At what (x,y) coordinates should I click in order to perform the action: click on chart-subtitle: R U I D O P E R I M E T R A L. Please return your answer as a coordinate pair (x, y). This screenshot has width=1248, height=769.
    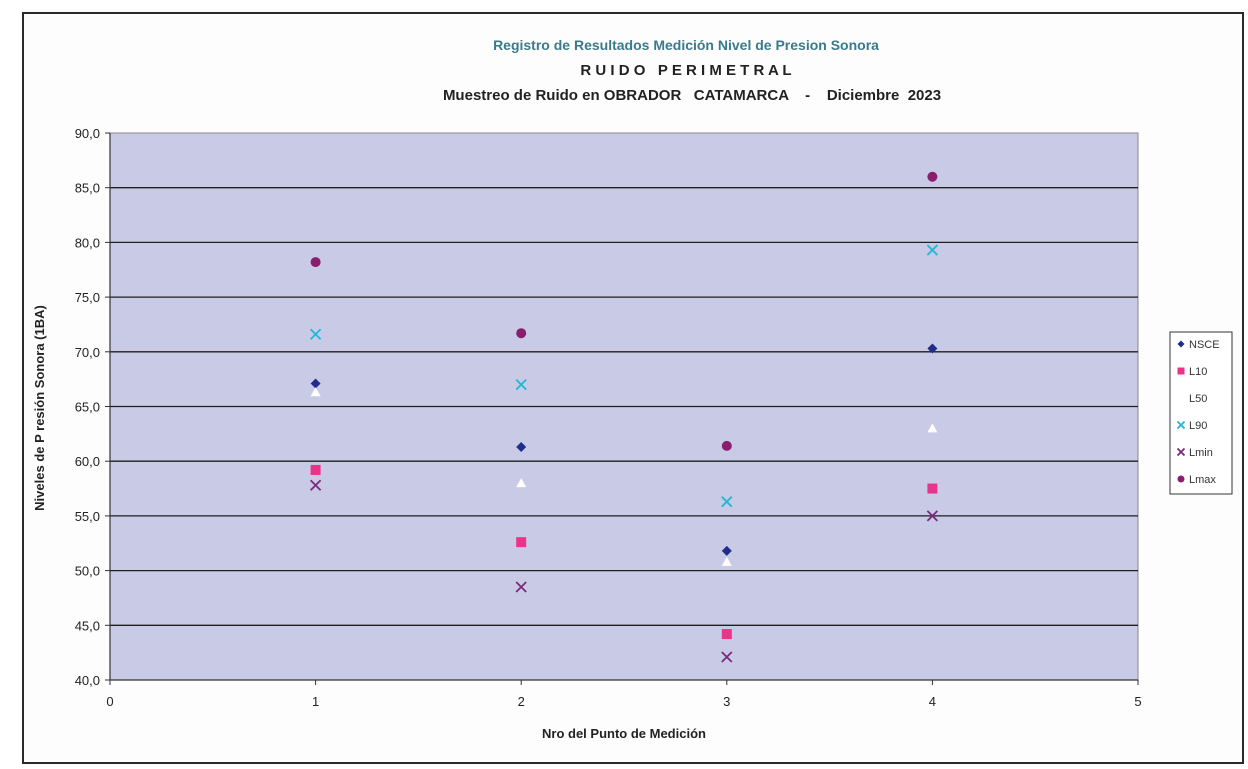
    Looking at the image, I should click on (685, 70).